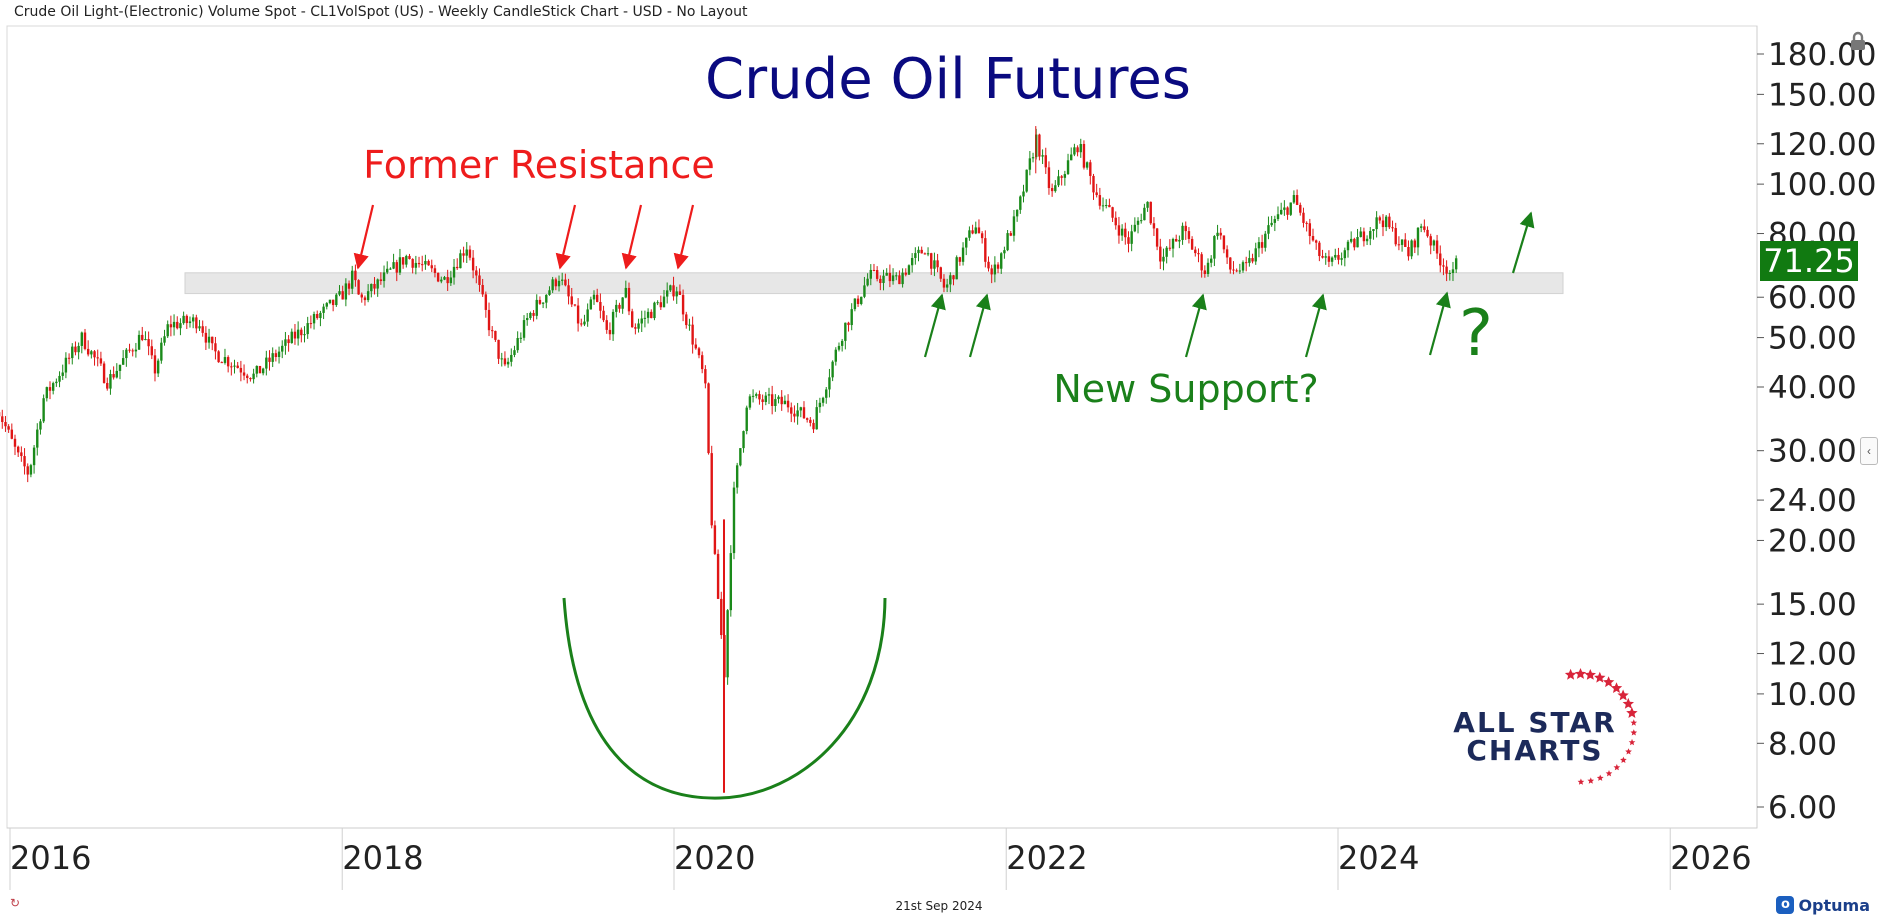 This screenshot has width=1878, height=922. Describe the element at coordinates (15, 903) in the screenshot. I see `refresh-icon: ↻` at that location.